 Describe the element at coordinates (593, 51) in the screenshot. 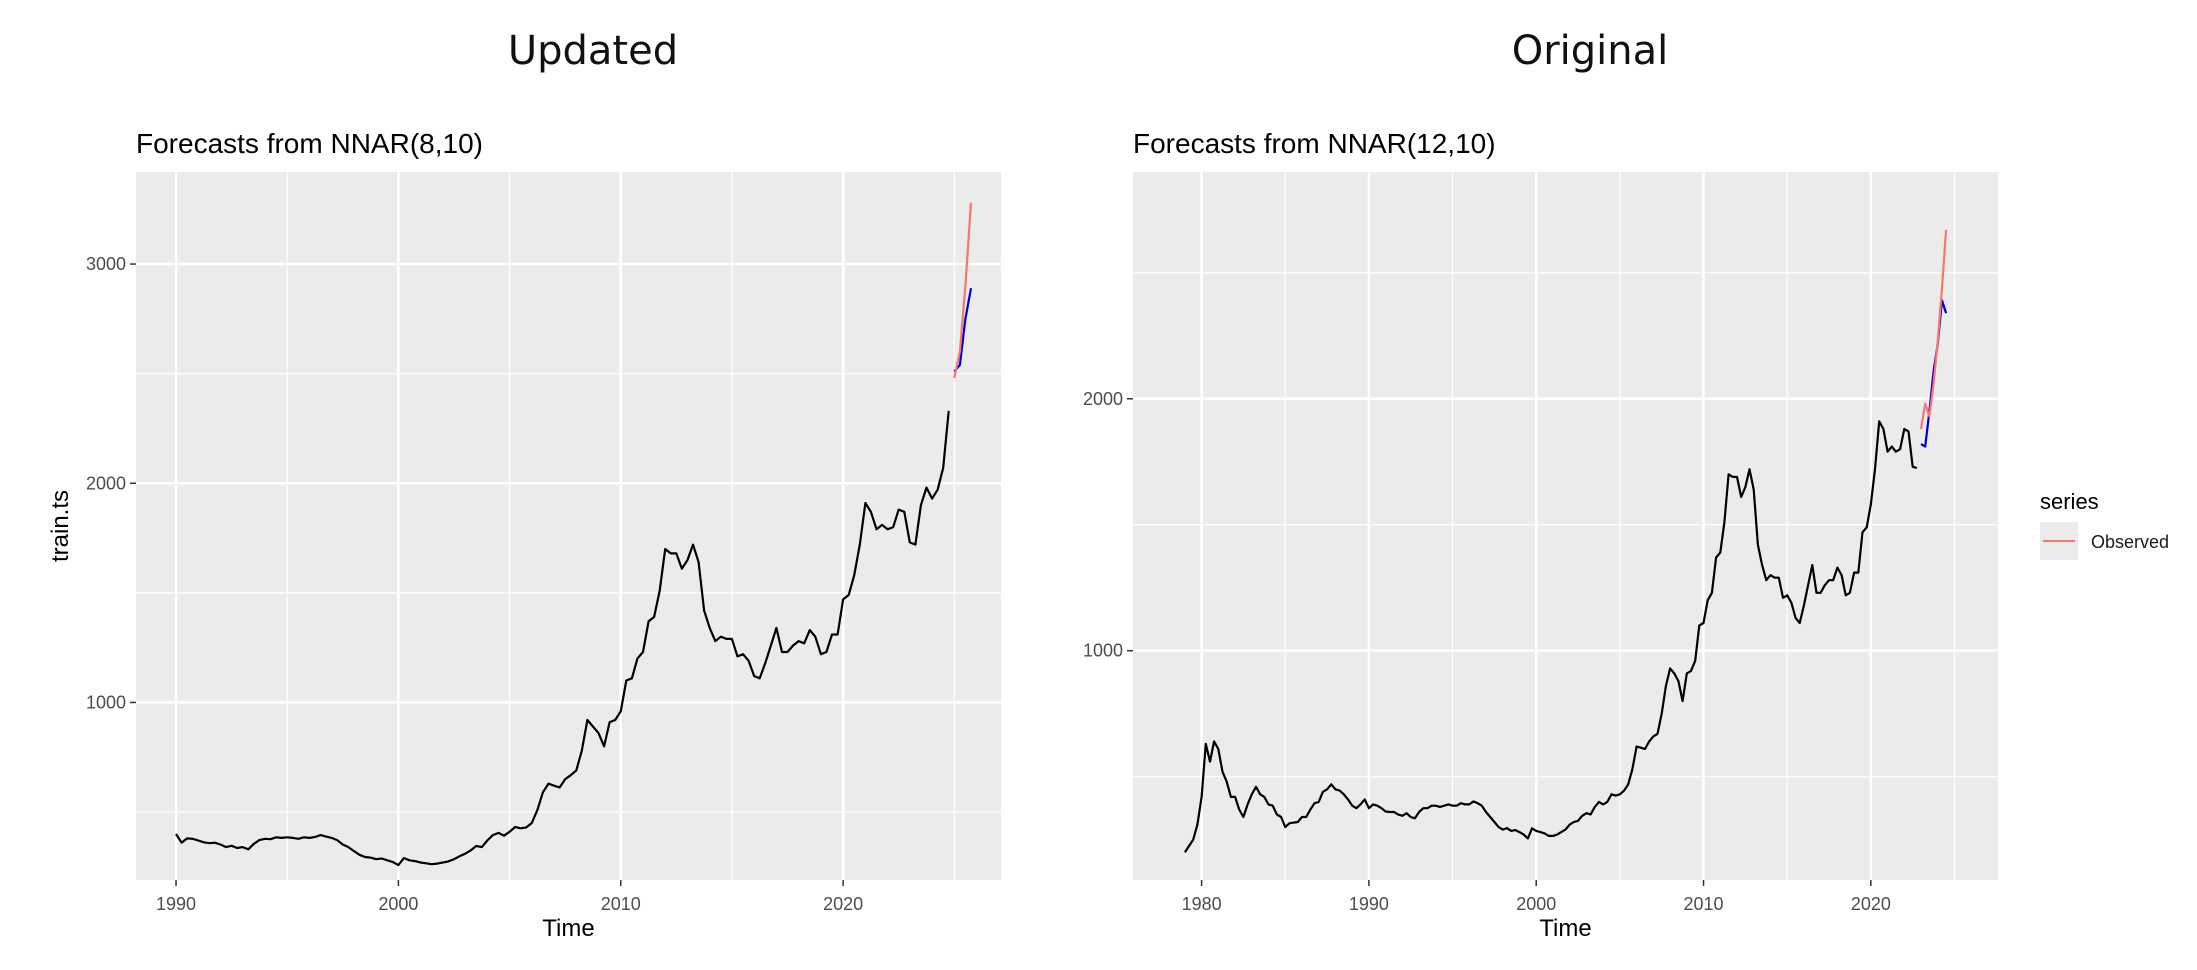

I see `panel-heading-updated: Updated` at that location.